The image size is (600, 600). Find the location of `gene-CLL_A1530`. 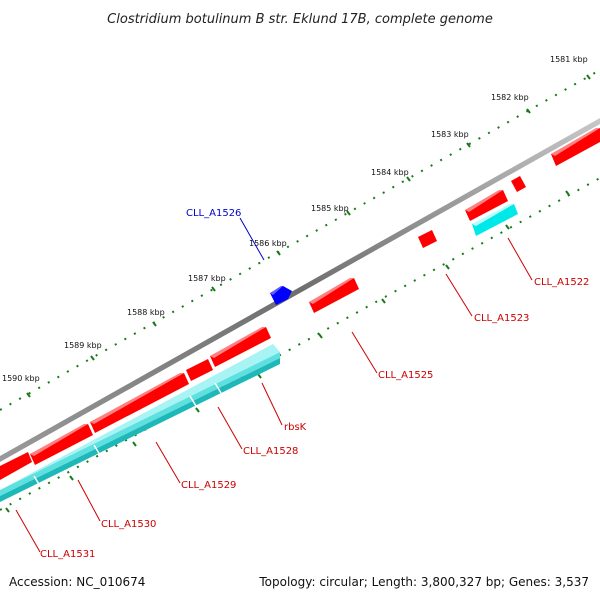

gene-CLL_A1530 is located at coordinates (61, 444).